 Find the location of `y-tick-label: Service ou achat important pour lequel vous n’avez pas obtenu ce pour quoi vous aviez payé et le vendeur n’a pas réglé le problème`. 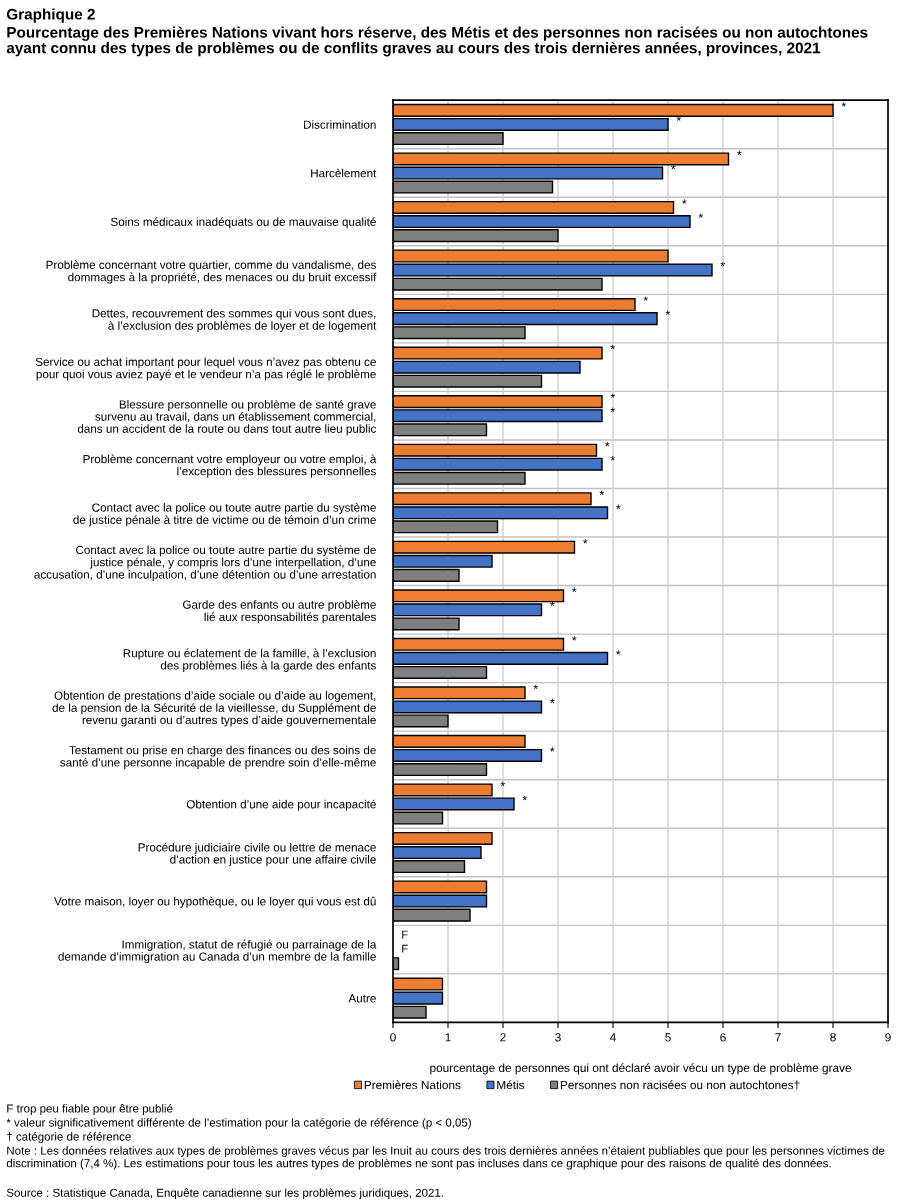

y-tick-label: Service ou achat important pour lequel vous n’avez pas obtenu ce pour quoi vous aviez payé et le vendeur n’a pas réglé le problème is located at coordinates (205, 369).